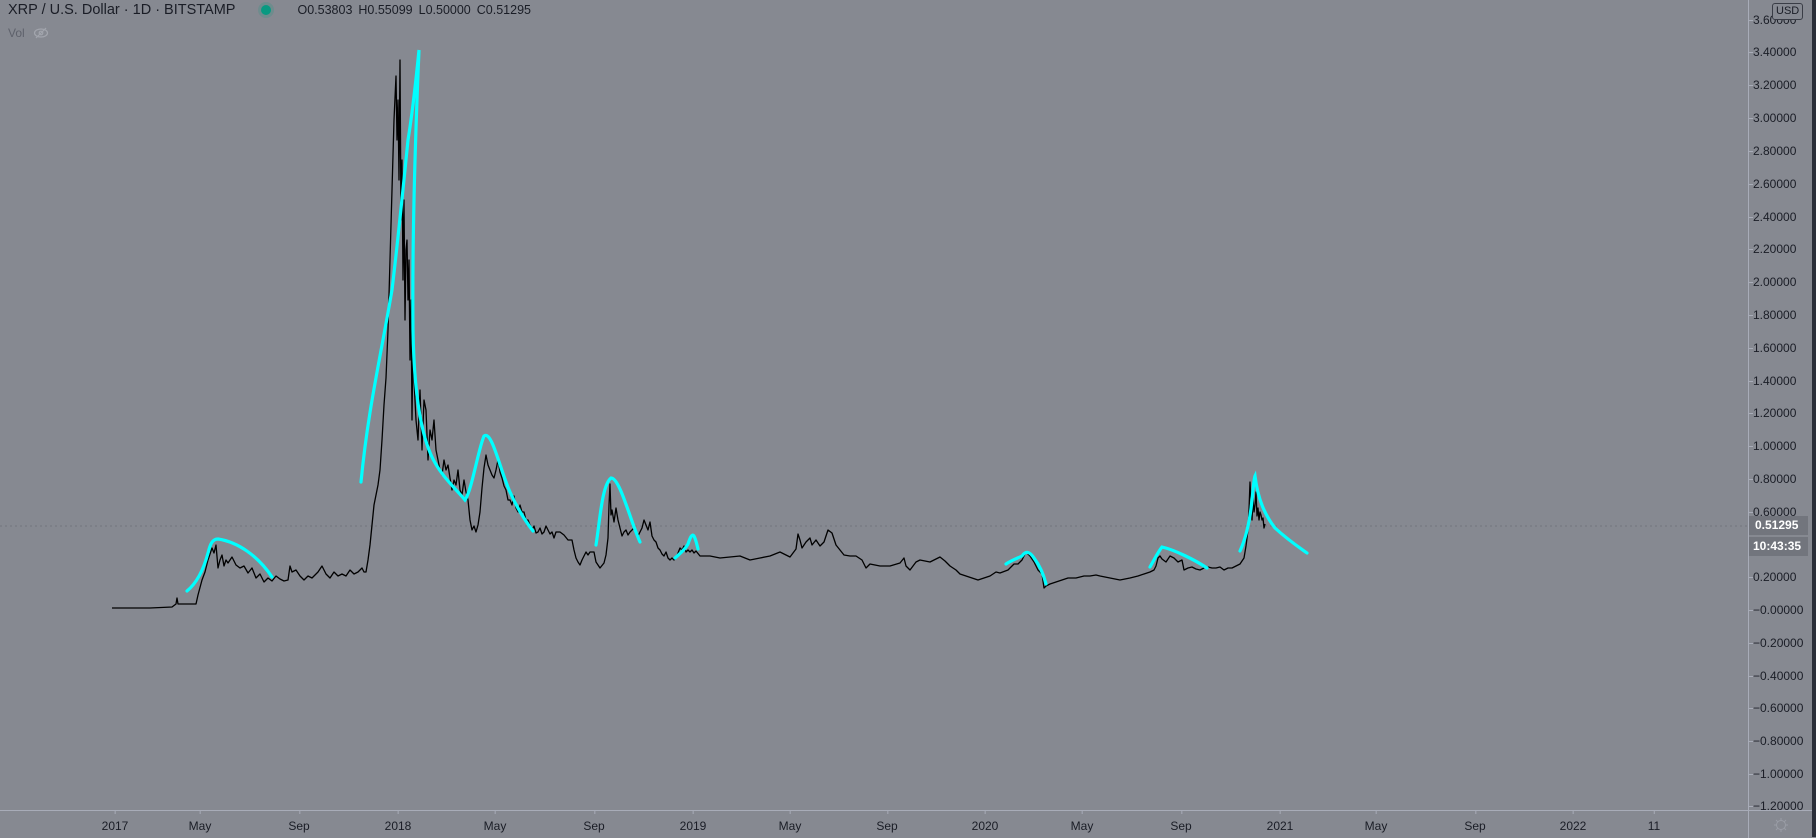  I want to click on time-label: 2018, so click(398, 821).